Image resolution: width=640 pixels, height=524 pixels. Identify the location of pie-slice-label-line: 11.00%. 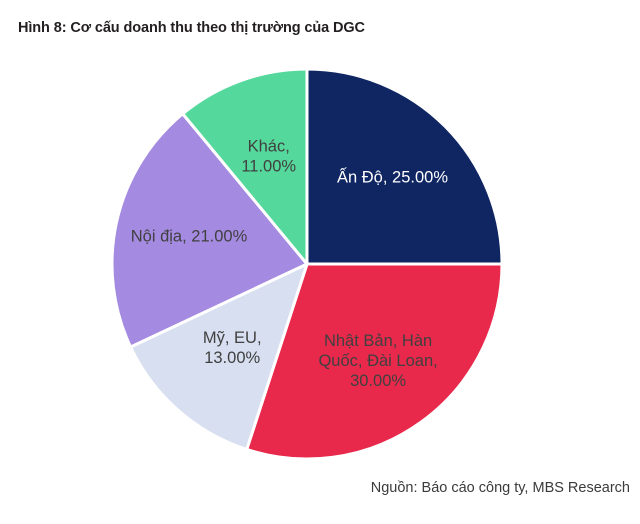
(268, 167).